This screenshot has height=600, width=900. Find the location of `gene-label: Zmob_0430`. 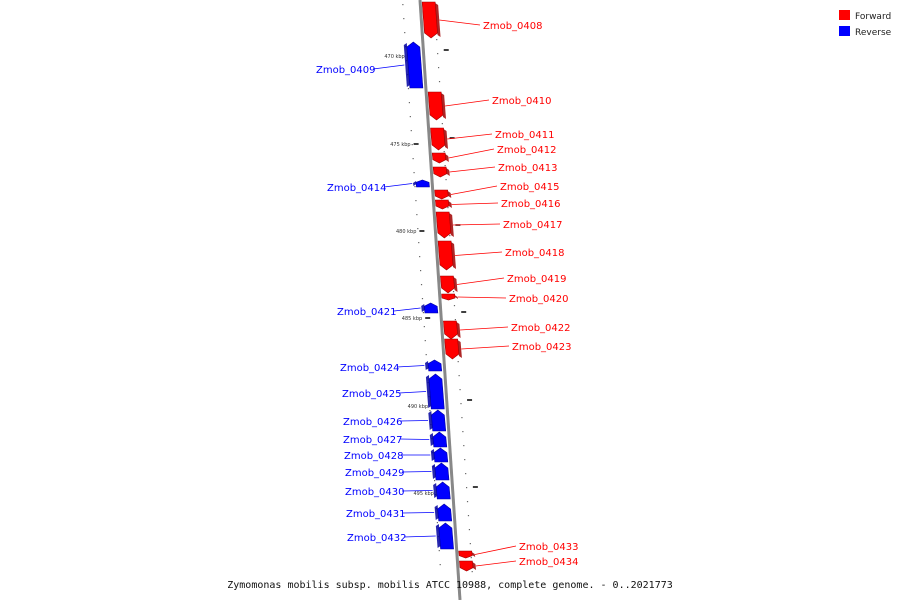

gene-label: Zmob_0430 is located at coordinates (375, 492).